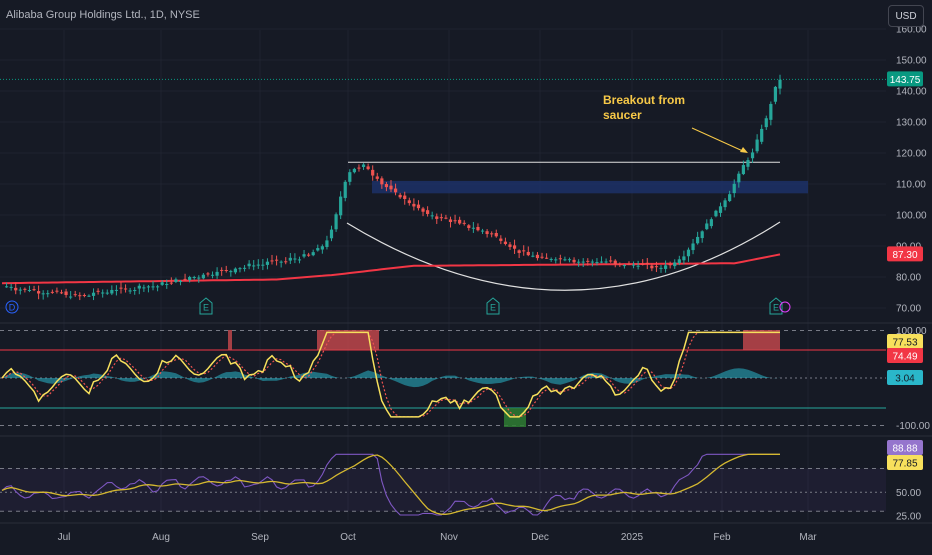 This screenshot has height=555, width=932. I want to click on osc-value-badge-2-bg, so click(905, 355).